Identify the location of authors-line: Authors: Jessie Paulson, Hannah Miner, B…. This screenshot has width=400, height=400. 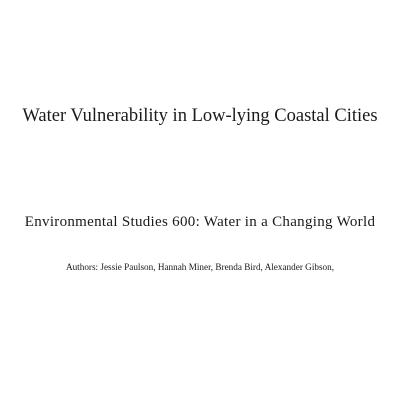
(200, 267).